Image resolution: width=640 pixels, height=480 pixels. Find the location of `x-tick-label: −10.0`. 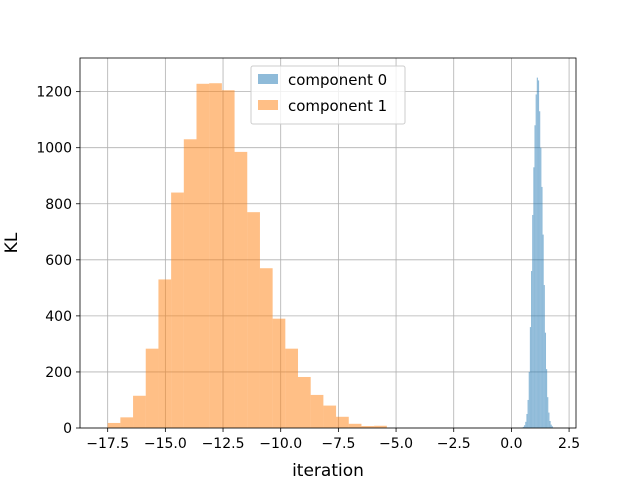

x-tick-label: −10.0 is located at coordinates (280, 444).